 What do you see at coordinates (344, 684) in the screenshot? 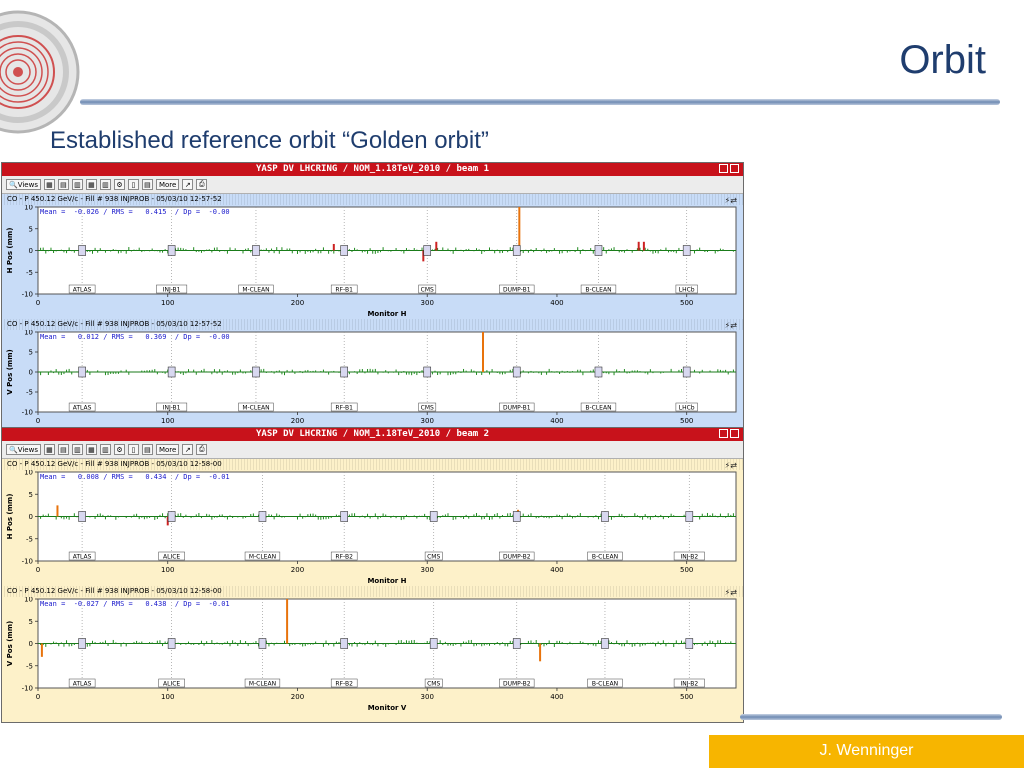
I see `ip-label: RF-B2` at bounding box center [344, 684].